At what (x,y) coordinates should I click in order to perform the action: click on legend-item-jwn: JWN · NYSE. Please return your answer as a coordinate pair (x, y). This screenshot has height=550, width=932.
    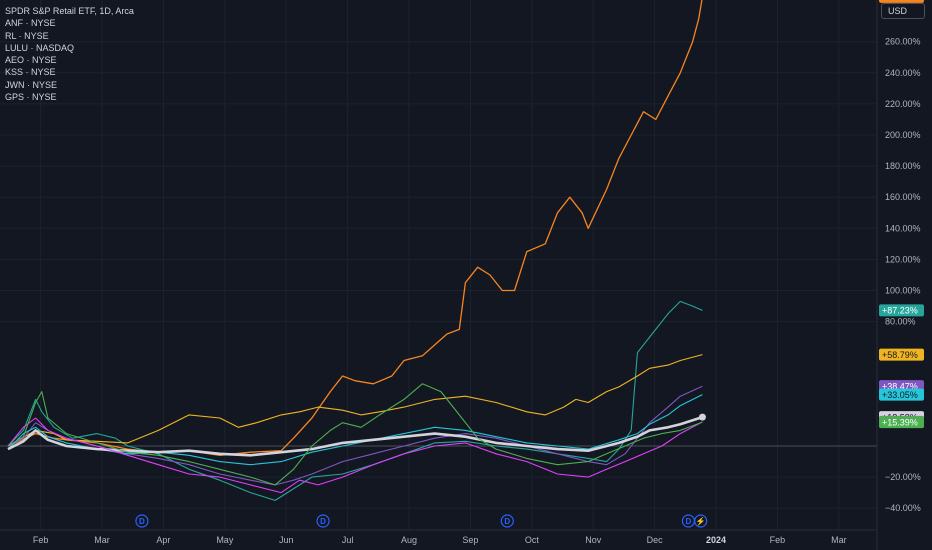
    Looking at the image, I should click on (31, 84).